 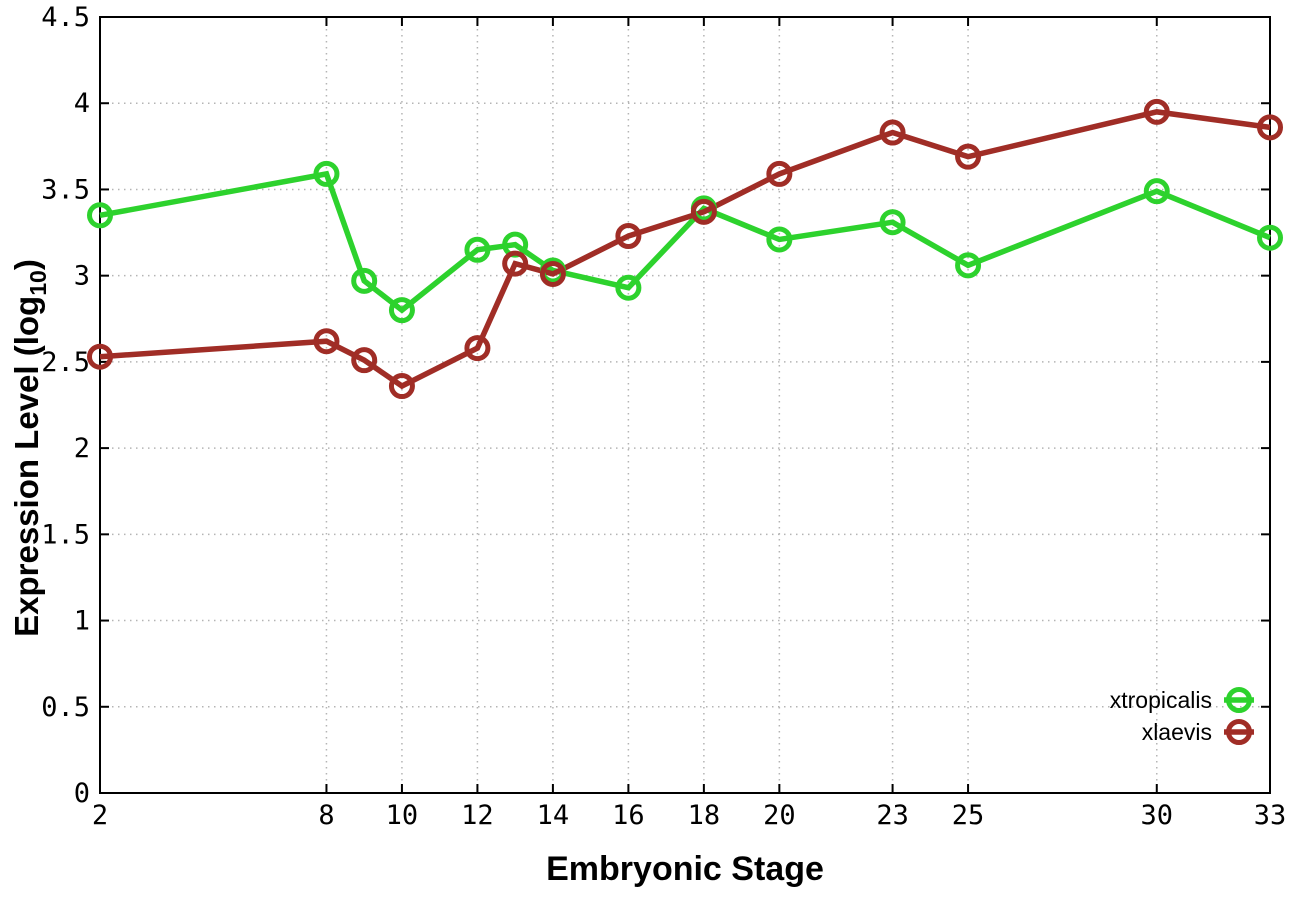 What do you see at coordinates (27, 466) in the screenshot?
I see `y-axis-title-text: Expression Level (log` at bounding box center [27, 466].